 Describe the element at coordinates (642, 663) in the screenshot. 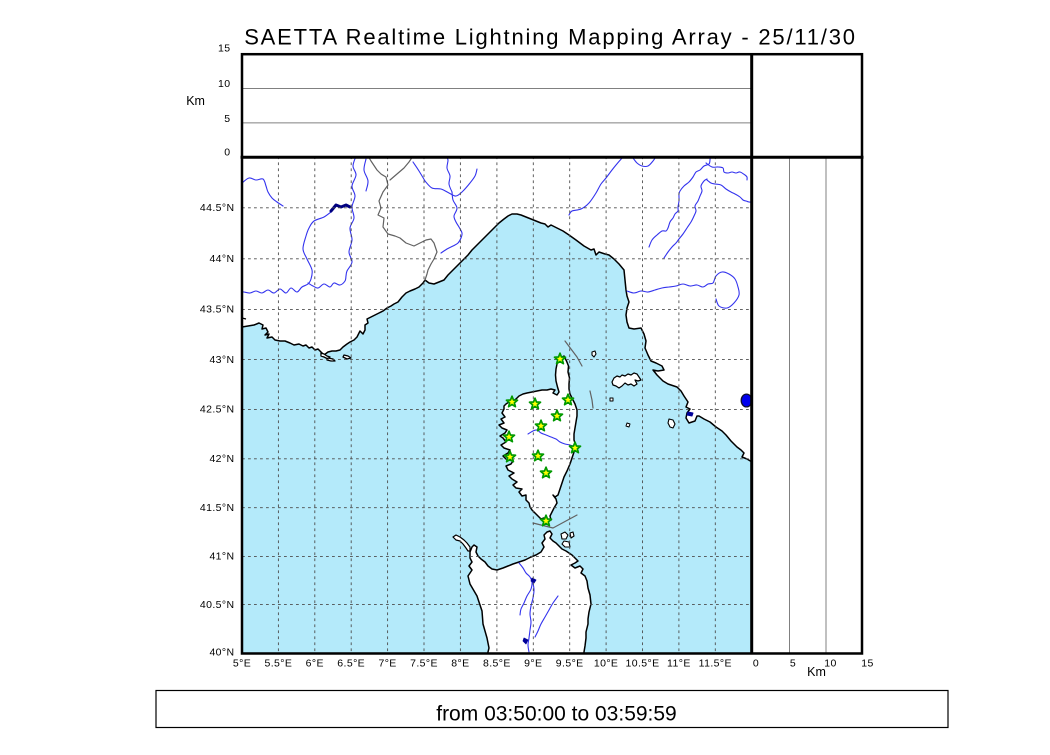

I see `svg-text: 10.5°E` at that location.